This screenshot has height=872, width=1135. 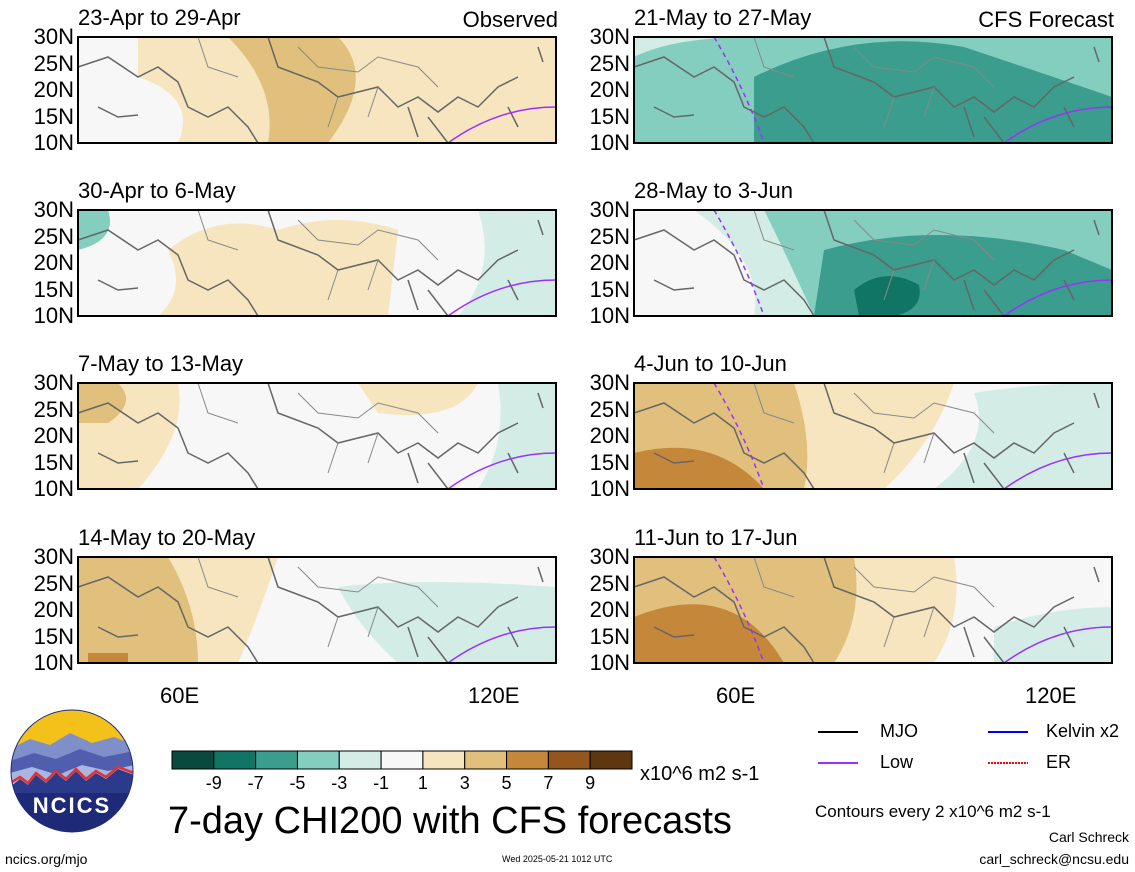 What do you see at coordinates (180, 695) in the screenshot?
I see `x-tick-60e-left: 60E` at bounding box center [180, 695].